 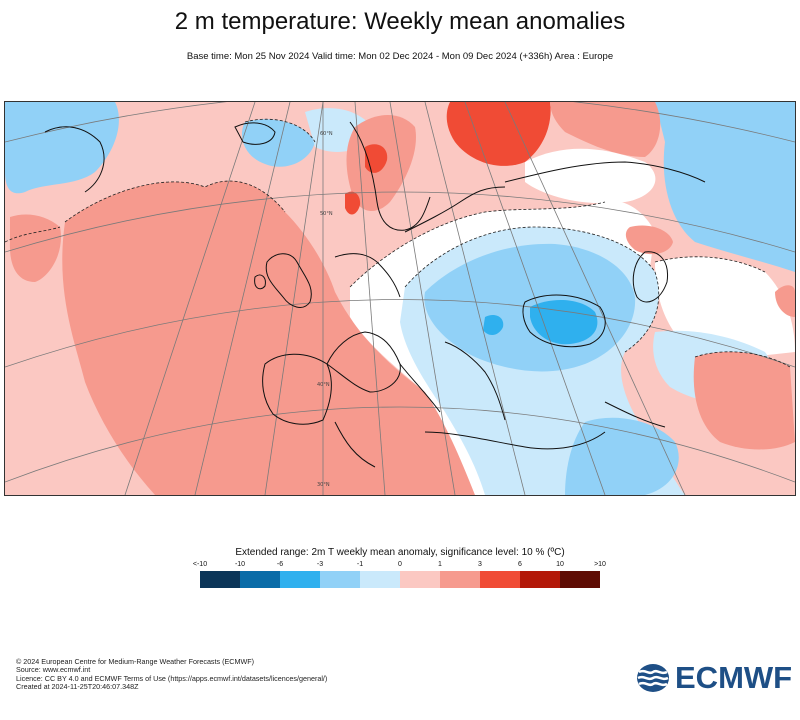 What do you see at coordinates (280, 564) in the screenshot?
I see `legend-tick: -6` at bounding box center [280, 564].